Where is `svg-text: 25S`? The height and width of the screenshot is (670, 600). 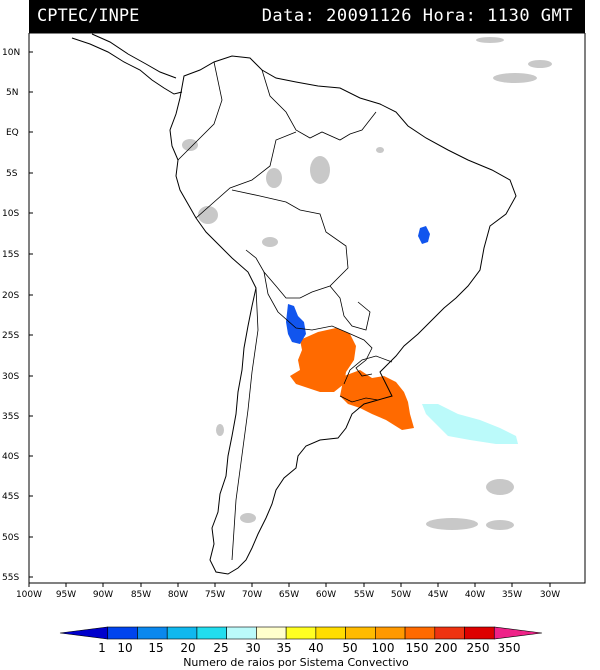 svg-text: 25S is located at coordinates (10, 336).